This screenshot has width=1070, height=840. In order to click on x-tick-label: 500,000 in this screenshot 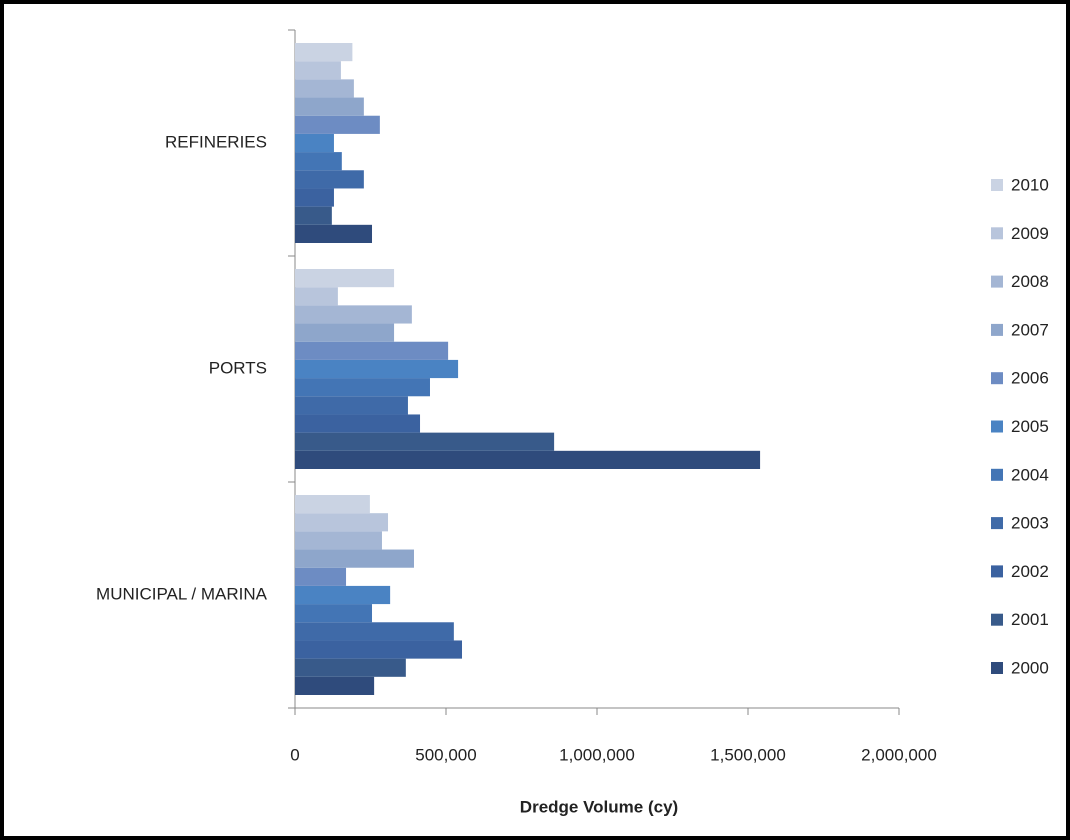, I will do `click(445, 754)`.